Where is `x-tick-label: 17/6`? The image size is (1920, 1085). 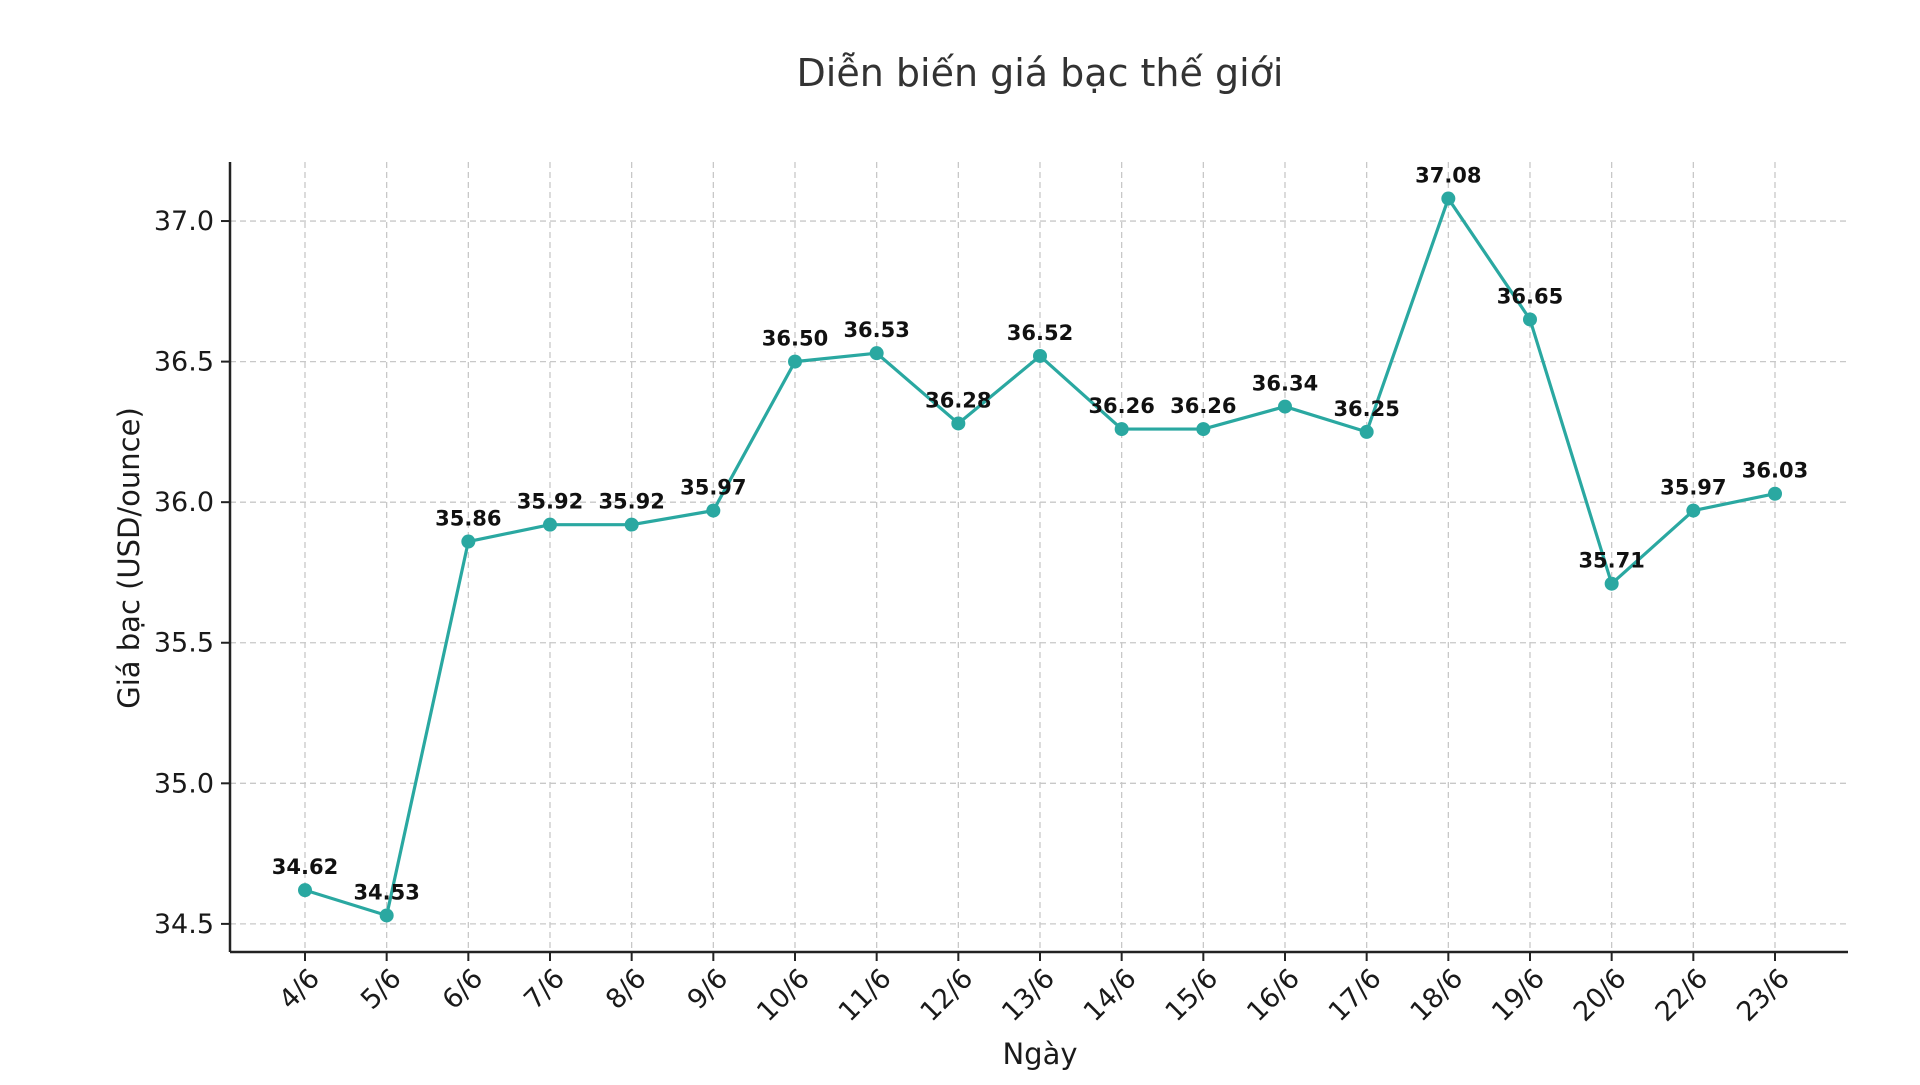
x-tick-label: 17/6 is located at coordinates (1355, 995).